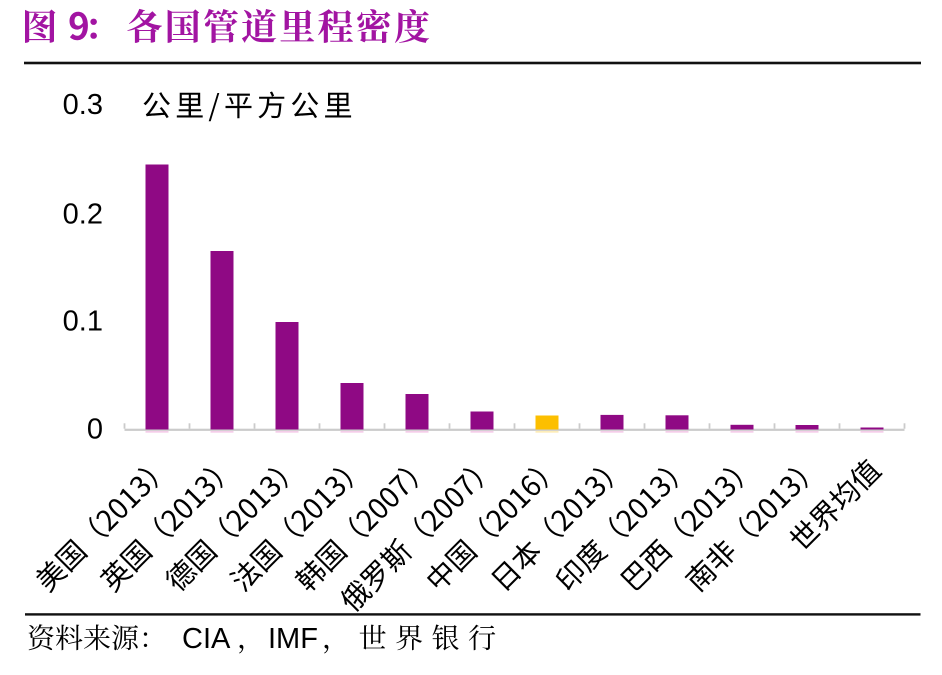  I want to click on svg-text: 0.2, so click(83, 215).